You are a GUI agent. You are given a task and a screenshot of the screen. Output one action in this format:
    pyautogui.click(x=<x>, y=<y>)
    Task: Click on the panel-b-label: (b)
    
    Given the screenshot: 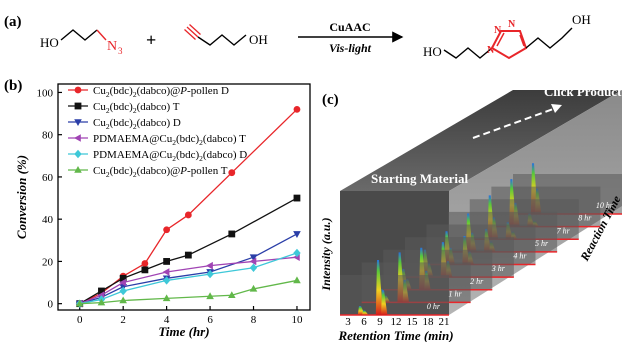 What is the action you would take?
    pyautogui.click(x=13, y=86)
    